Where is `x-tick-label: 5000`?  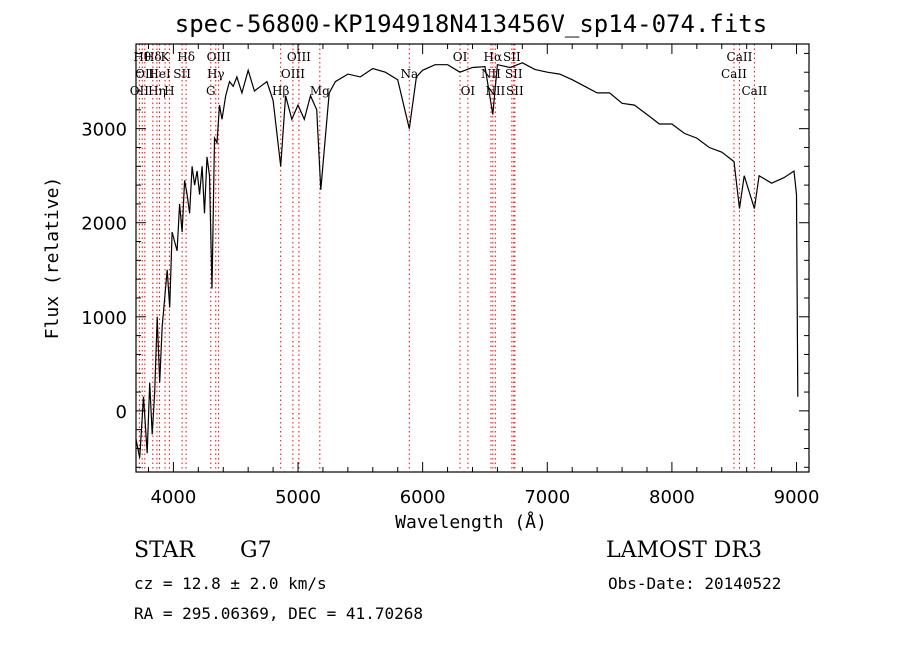 x-tick-label: 5000 is located at coordinates (298, 497).